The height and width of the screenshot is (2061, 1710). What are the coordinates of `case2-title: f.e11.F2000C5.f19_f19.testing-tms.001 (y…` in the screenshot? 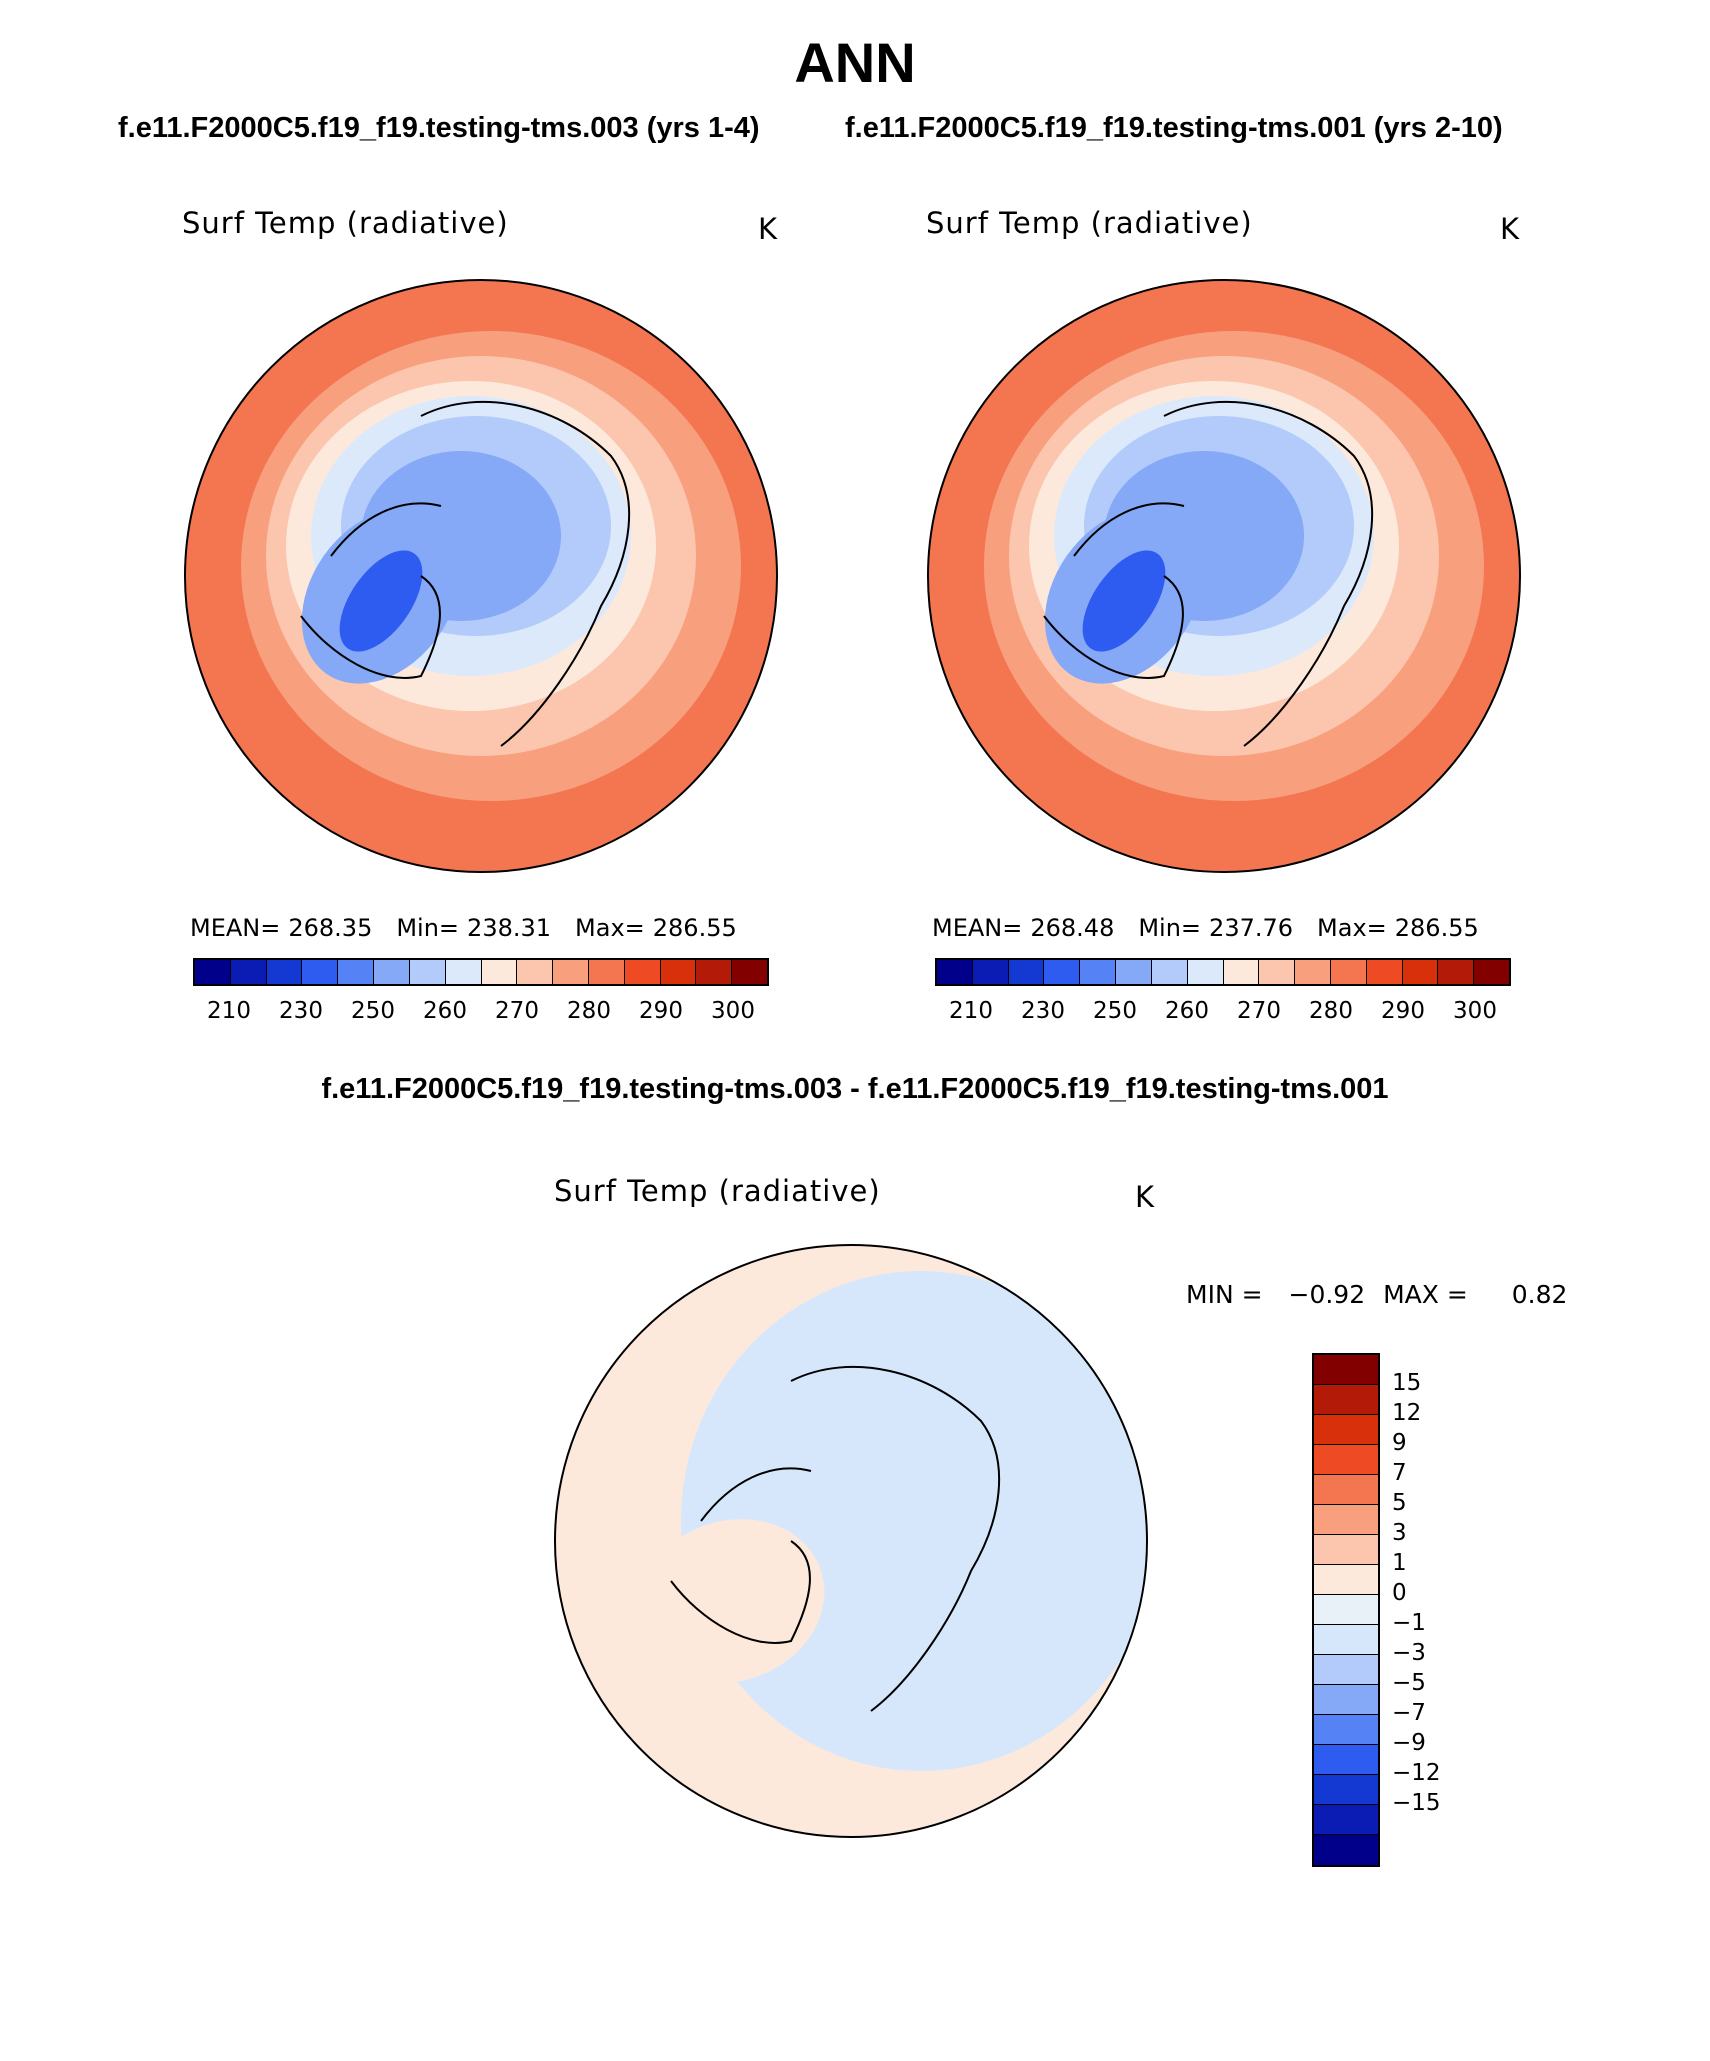 It's located at (1174, 128).